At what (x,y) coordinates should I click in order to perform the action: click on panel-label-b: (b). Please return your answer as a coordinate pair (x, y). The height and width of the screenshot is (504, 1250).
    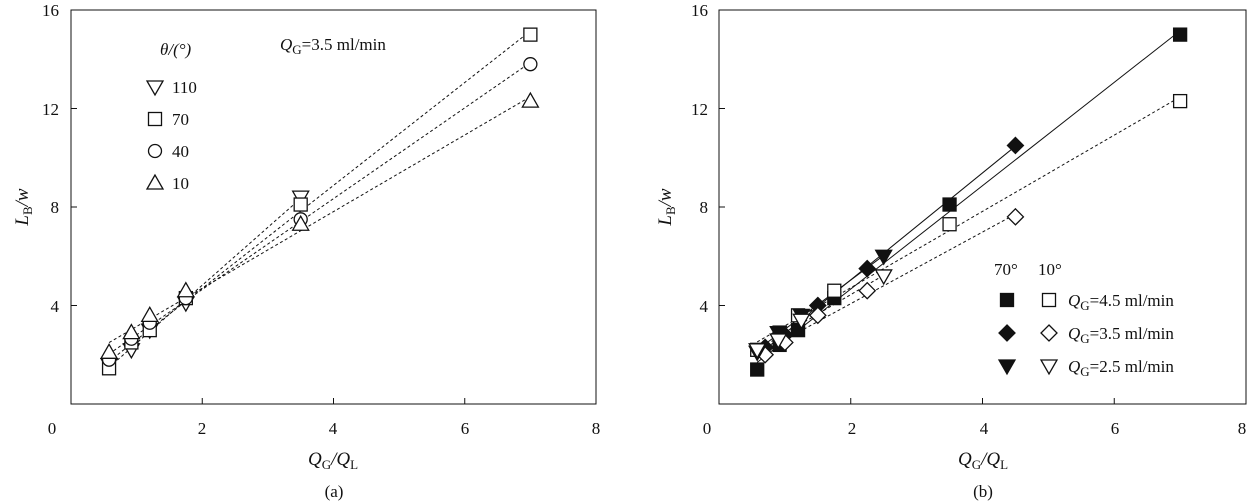
    Looking at the image, I should click on (983, 491).